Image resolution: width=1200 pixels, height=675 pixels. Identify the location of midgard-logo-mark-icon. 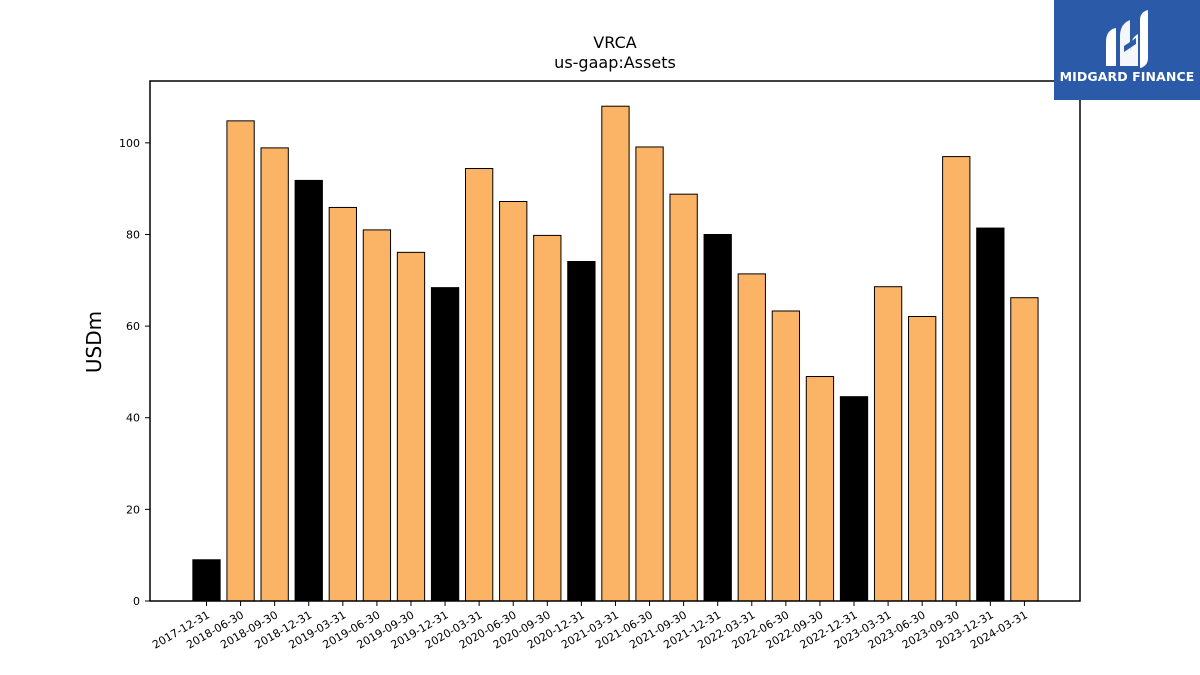
(1127, 39).